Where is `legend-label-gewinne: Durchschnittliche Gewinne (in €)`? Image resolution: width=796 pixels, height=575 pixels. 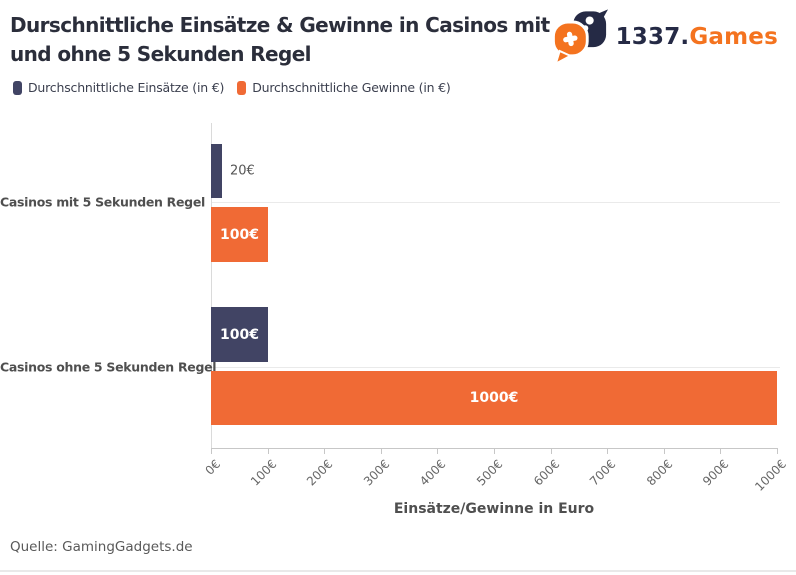 legend-label-gewinne: Durchschnittliche Gewinne (in €) is located at coordinates (351, 87).